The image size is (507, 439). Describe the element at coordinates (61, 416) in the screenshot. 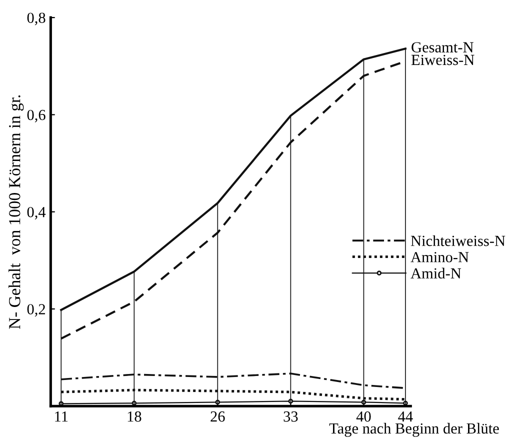

I see `x-tick-label: 11` at that location.